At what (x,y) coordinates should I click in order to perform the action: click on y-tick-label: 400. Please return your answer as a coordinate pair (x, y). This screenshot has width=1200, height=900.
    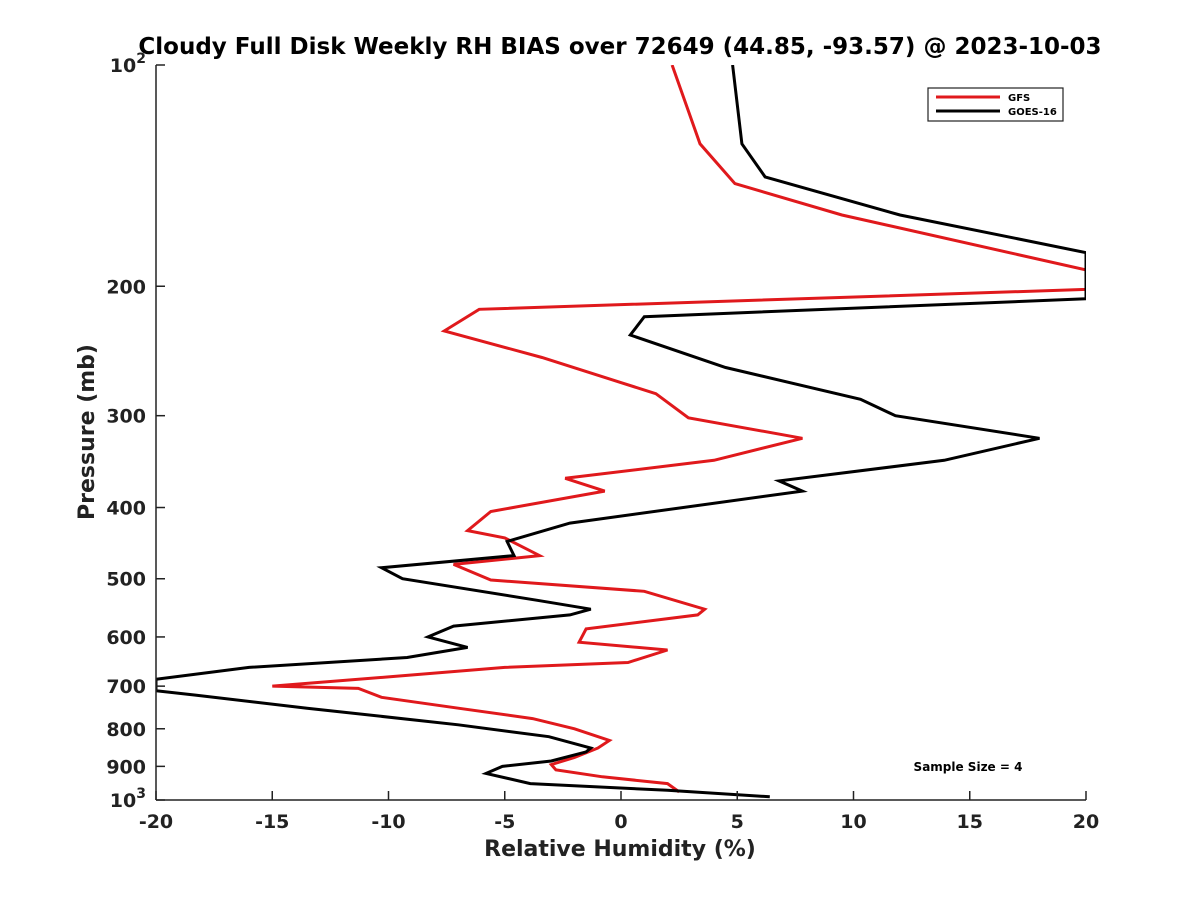
    Looking at the image, I should click on (126, 509).